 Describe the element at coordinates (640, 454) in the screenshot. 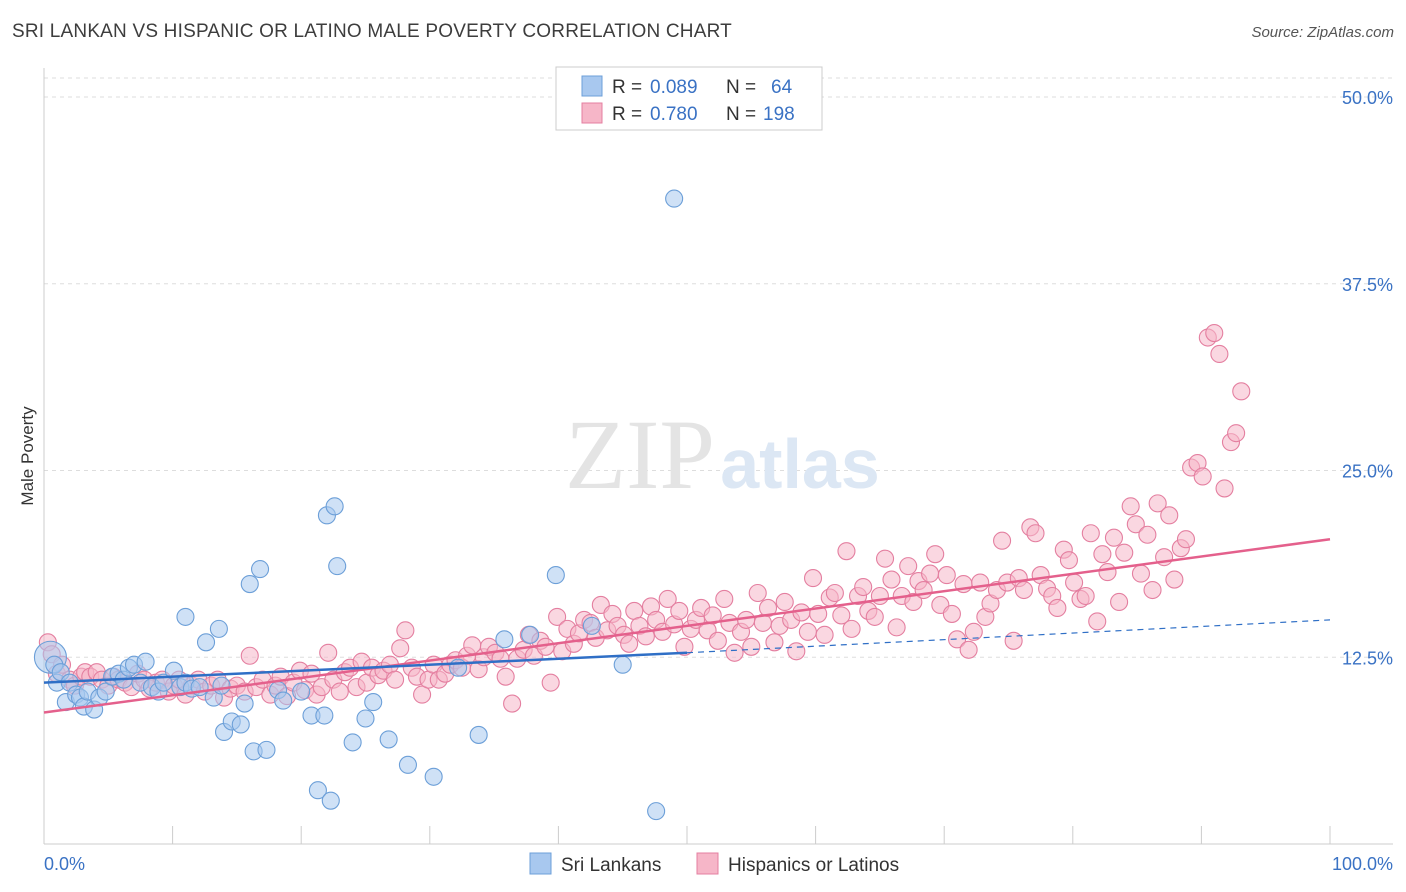

I see `watermark-zip: ZIP` at that location.